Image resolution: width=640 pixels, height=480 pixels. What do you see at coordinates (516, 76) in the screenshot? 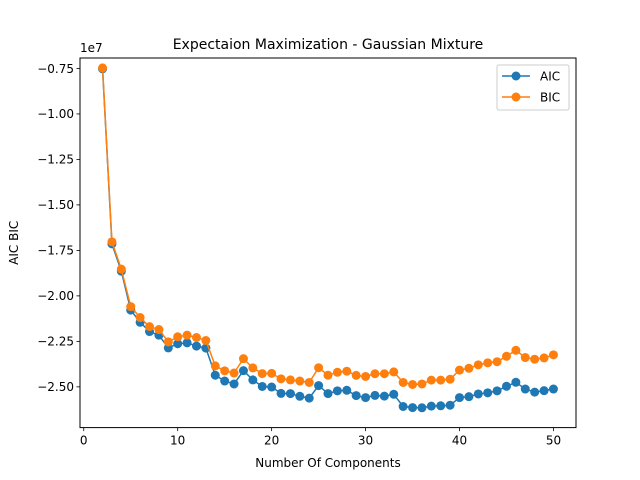
I see `legend-aic-marker` at bounding box center [516, 76].